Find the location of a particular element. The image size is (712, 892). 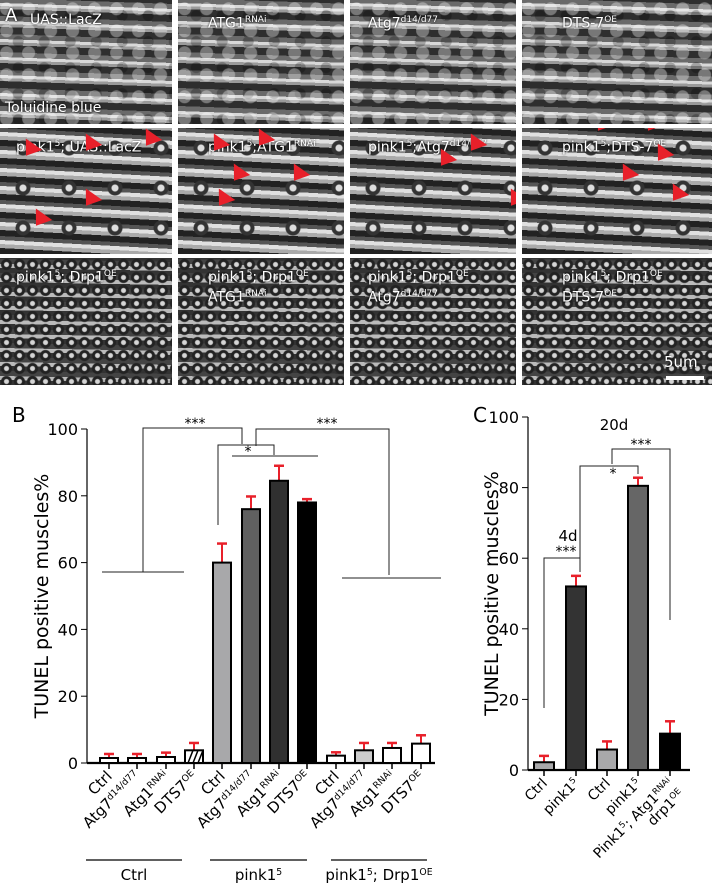

group-label: Ctrl is located at coordinates (134, 875).